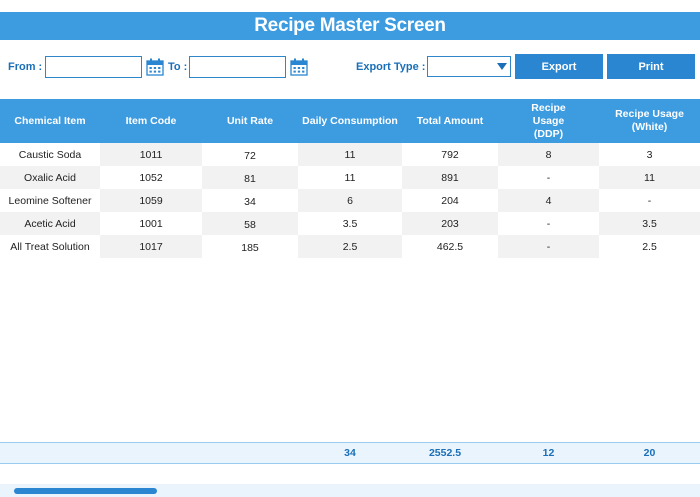 The image size is (700, 497). What do you see at coordinates (548, 120) in the screenshot?
I see `column-header-recipe-usage-ddp: Recipe Usage (DDP)` at bounding box center [548, 120].